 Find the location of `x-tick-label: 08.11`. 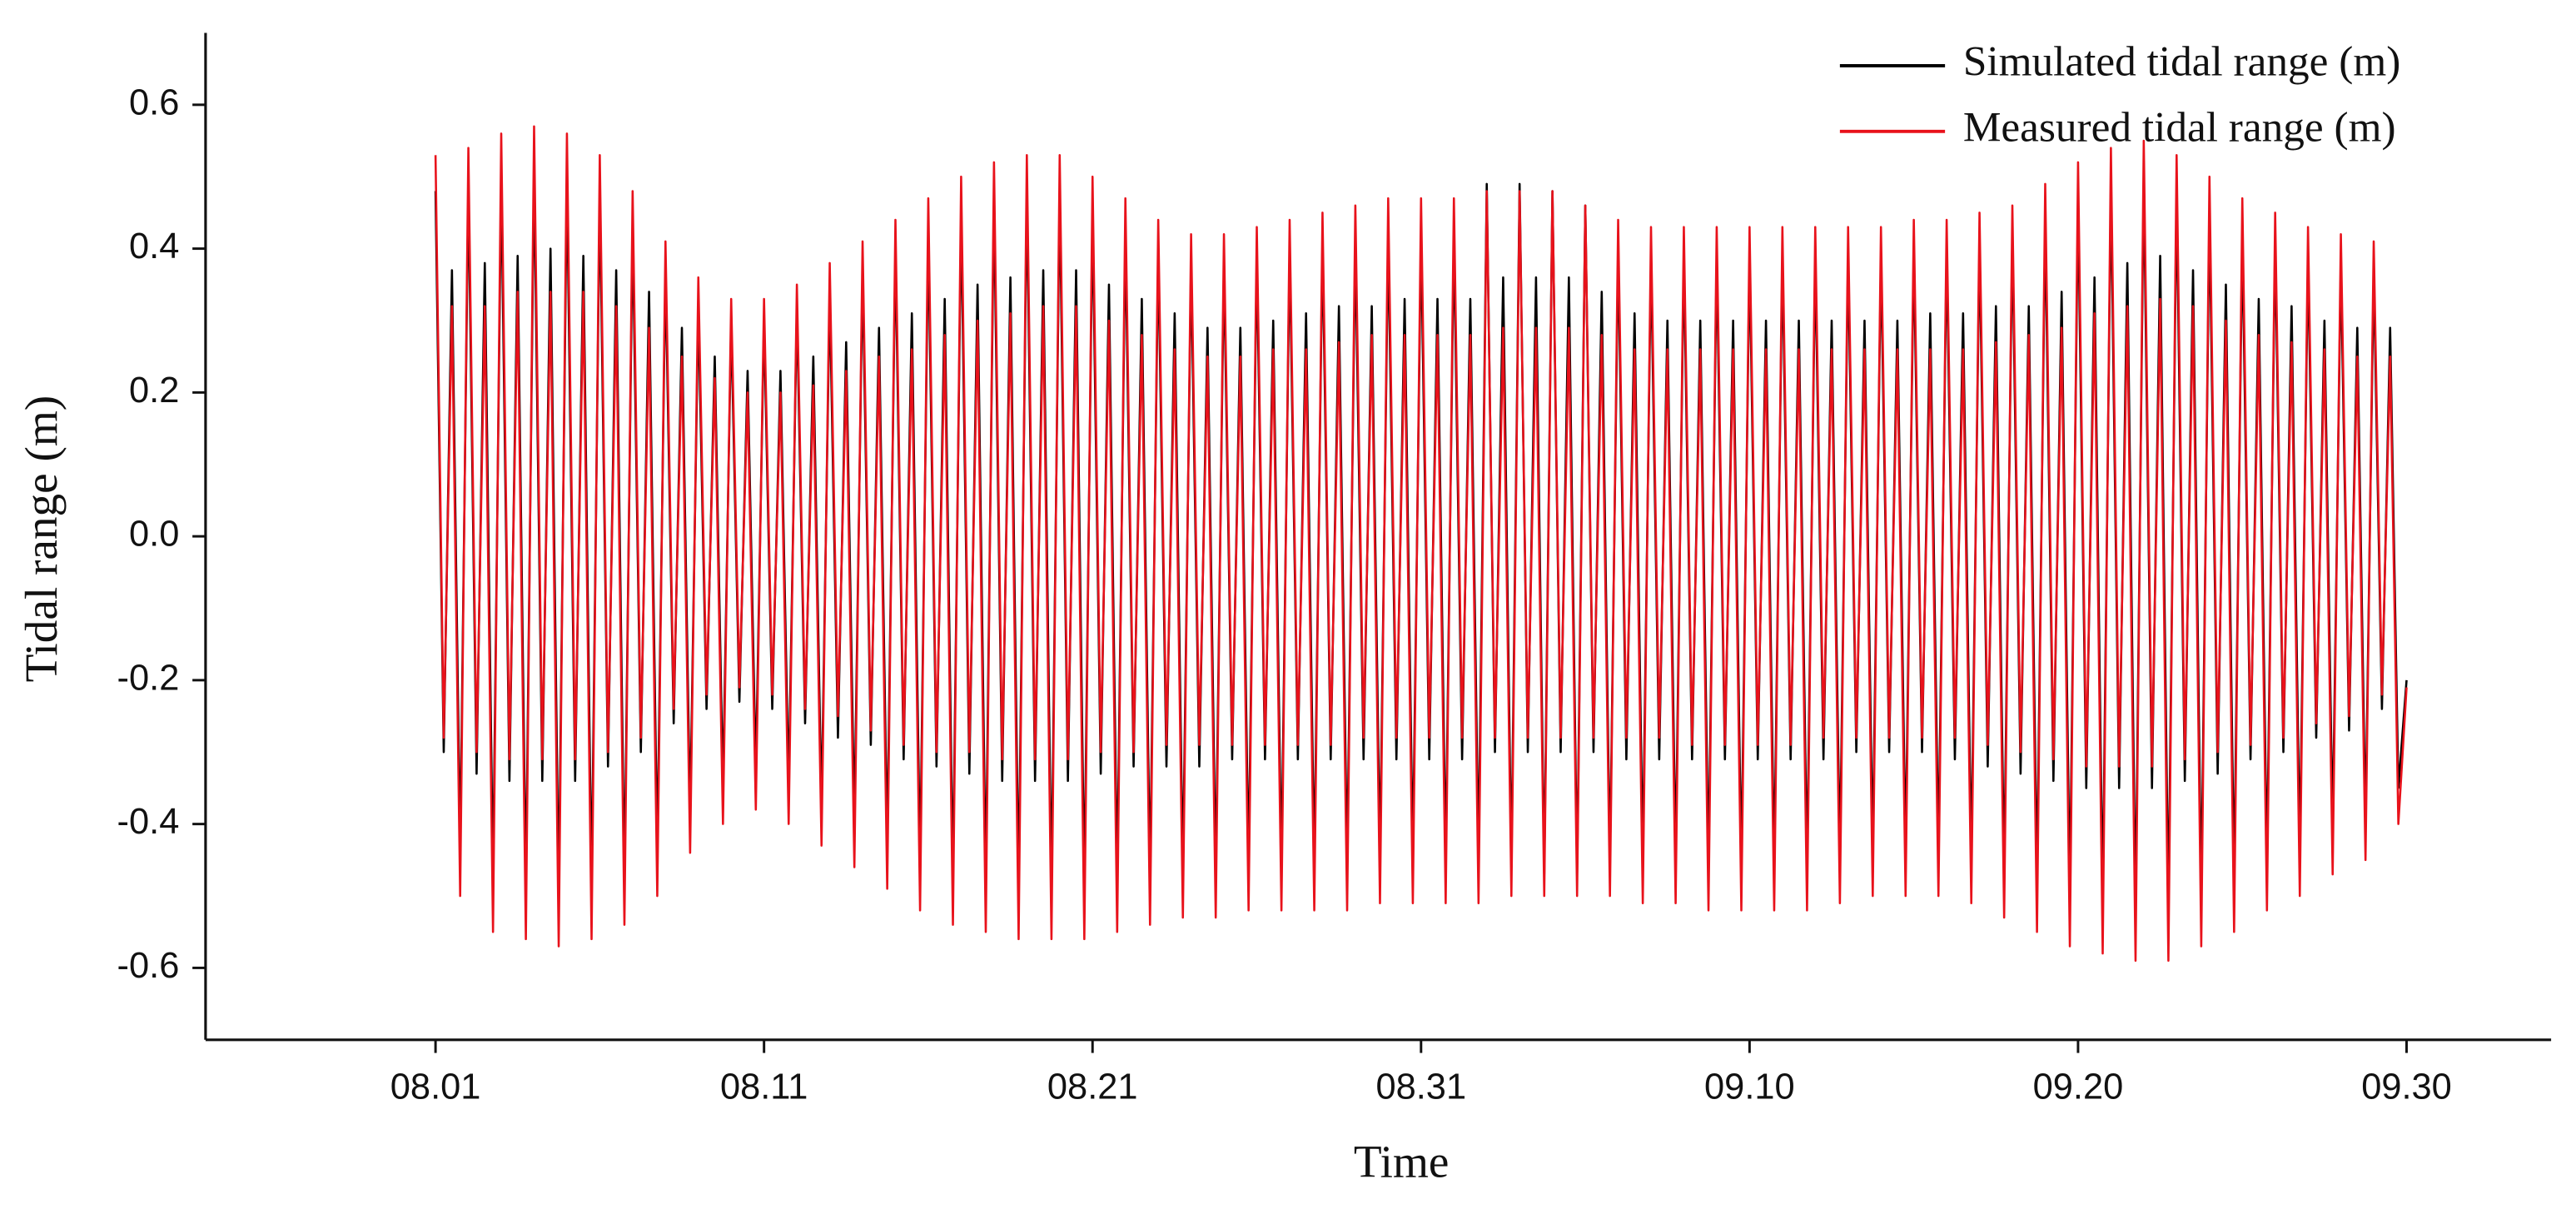

x-tick-label: 08.11 is located at coordinates (764, 1087).